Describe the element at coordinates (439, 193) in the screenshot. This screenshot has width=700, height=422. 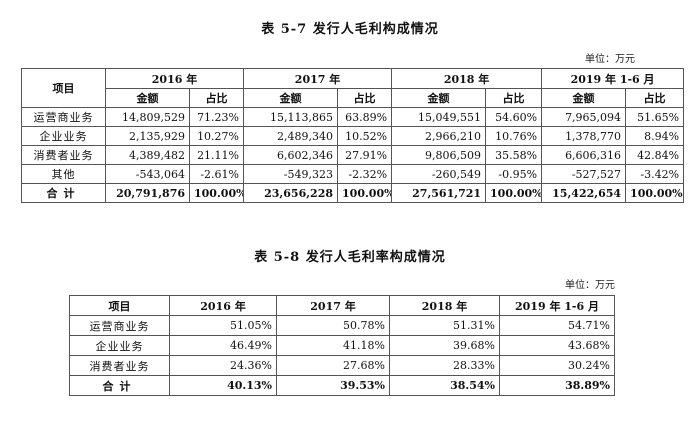
I see `table-cell: 27,561,721` at that location.